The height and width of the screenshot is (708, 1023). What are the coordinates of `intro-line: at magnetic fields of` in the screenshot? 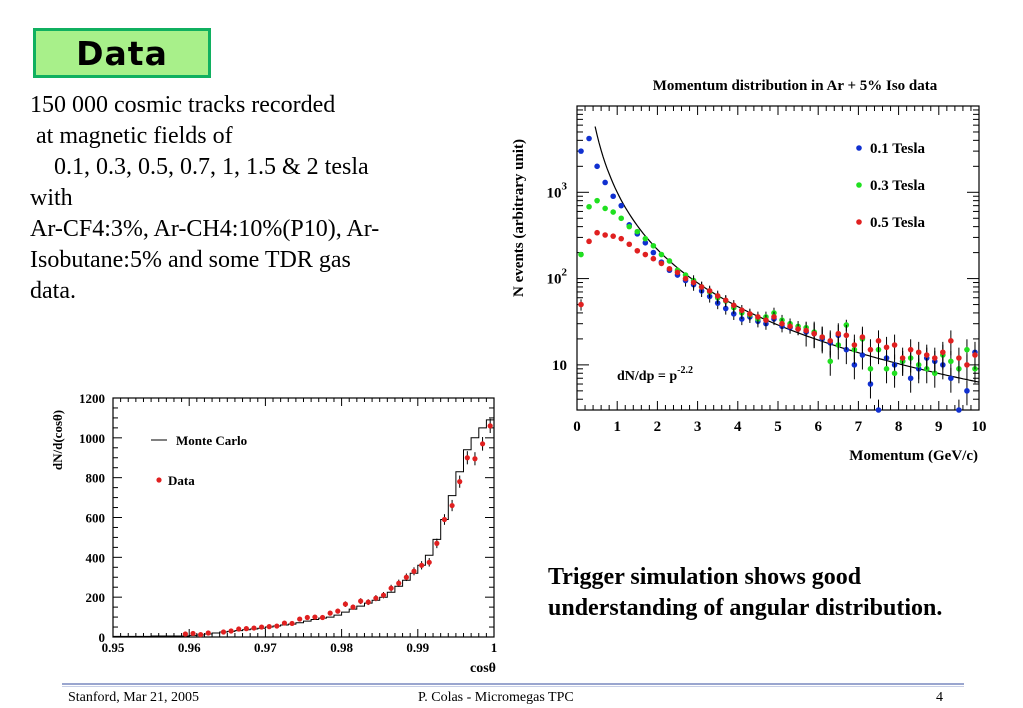 It's located at (131, 136).